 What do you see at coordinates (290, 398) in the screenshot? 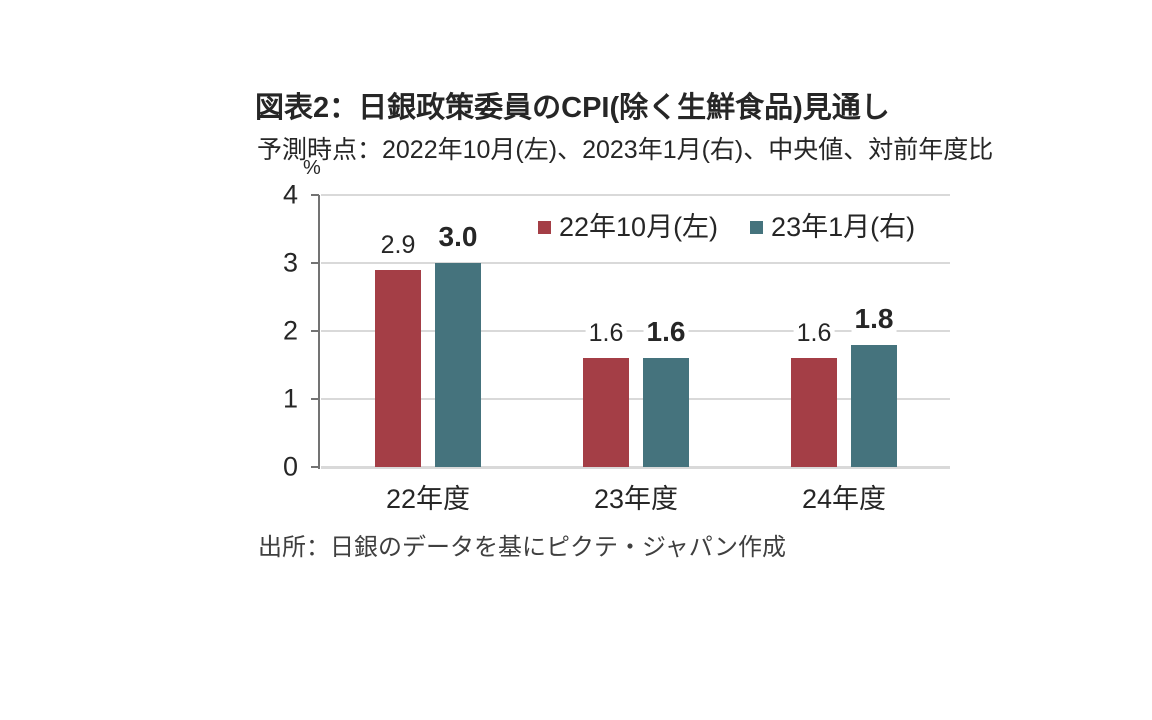
I see `y-tick-label-1: 1` at bounding box center [290, 398].